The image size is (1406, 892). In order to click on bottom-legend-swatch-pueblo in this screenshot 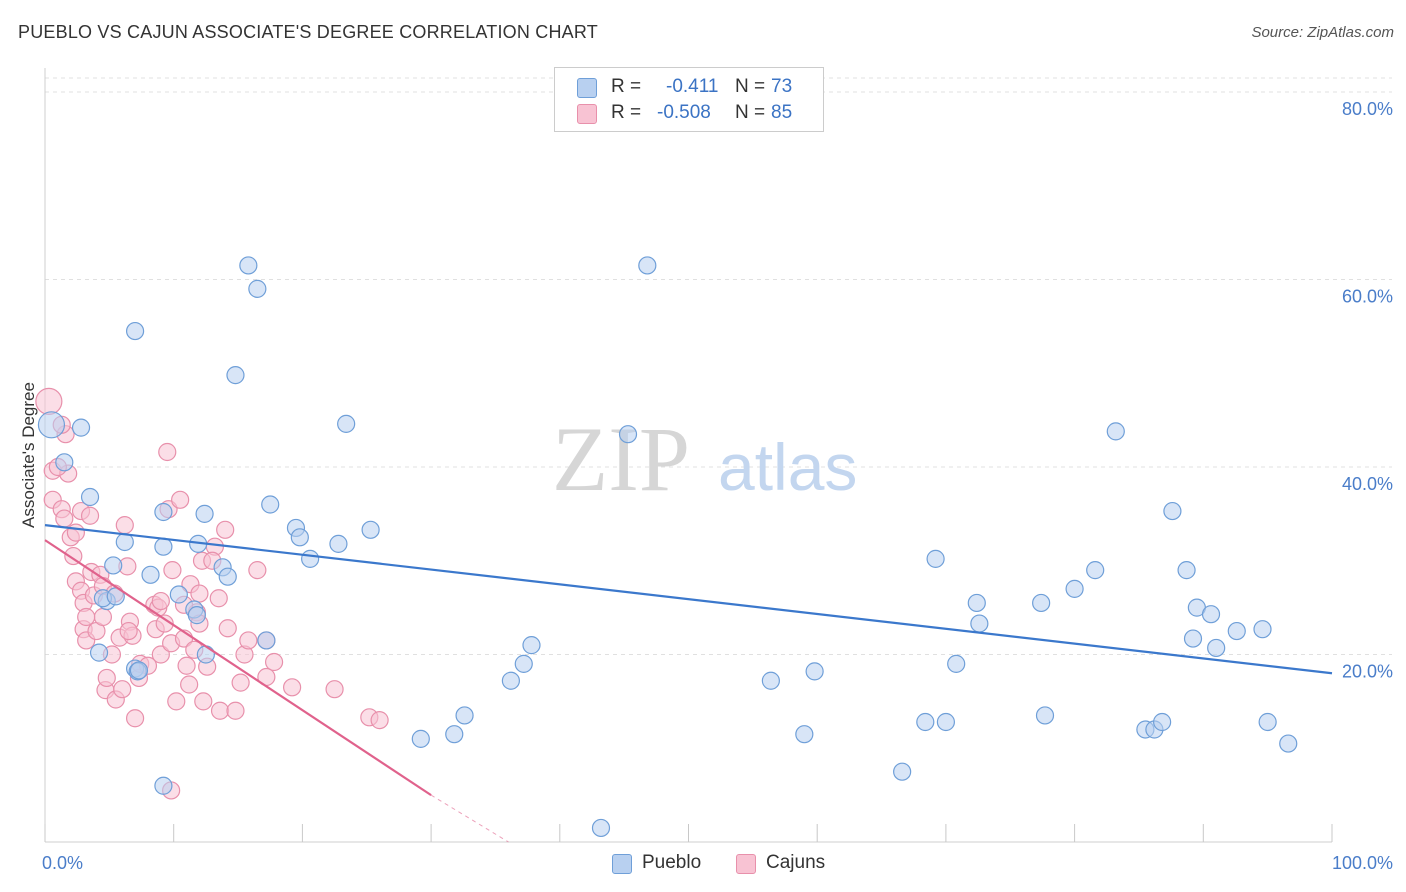, I will do `click(622, 864)`.